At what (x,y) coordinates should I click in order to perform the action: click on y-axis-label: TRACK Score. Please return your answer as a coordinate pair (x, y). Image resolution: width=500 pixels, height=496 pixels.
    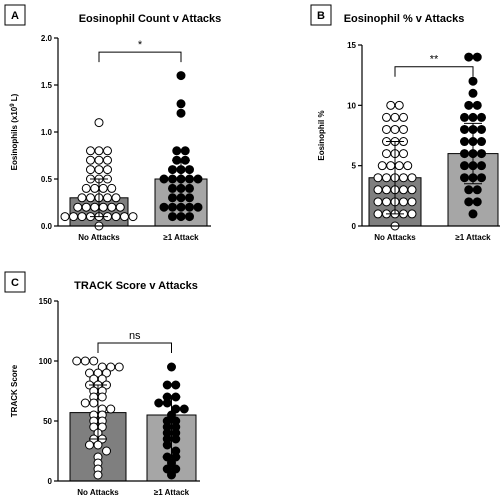
    Looking at the image, I should click on (14, 390).